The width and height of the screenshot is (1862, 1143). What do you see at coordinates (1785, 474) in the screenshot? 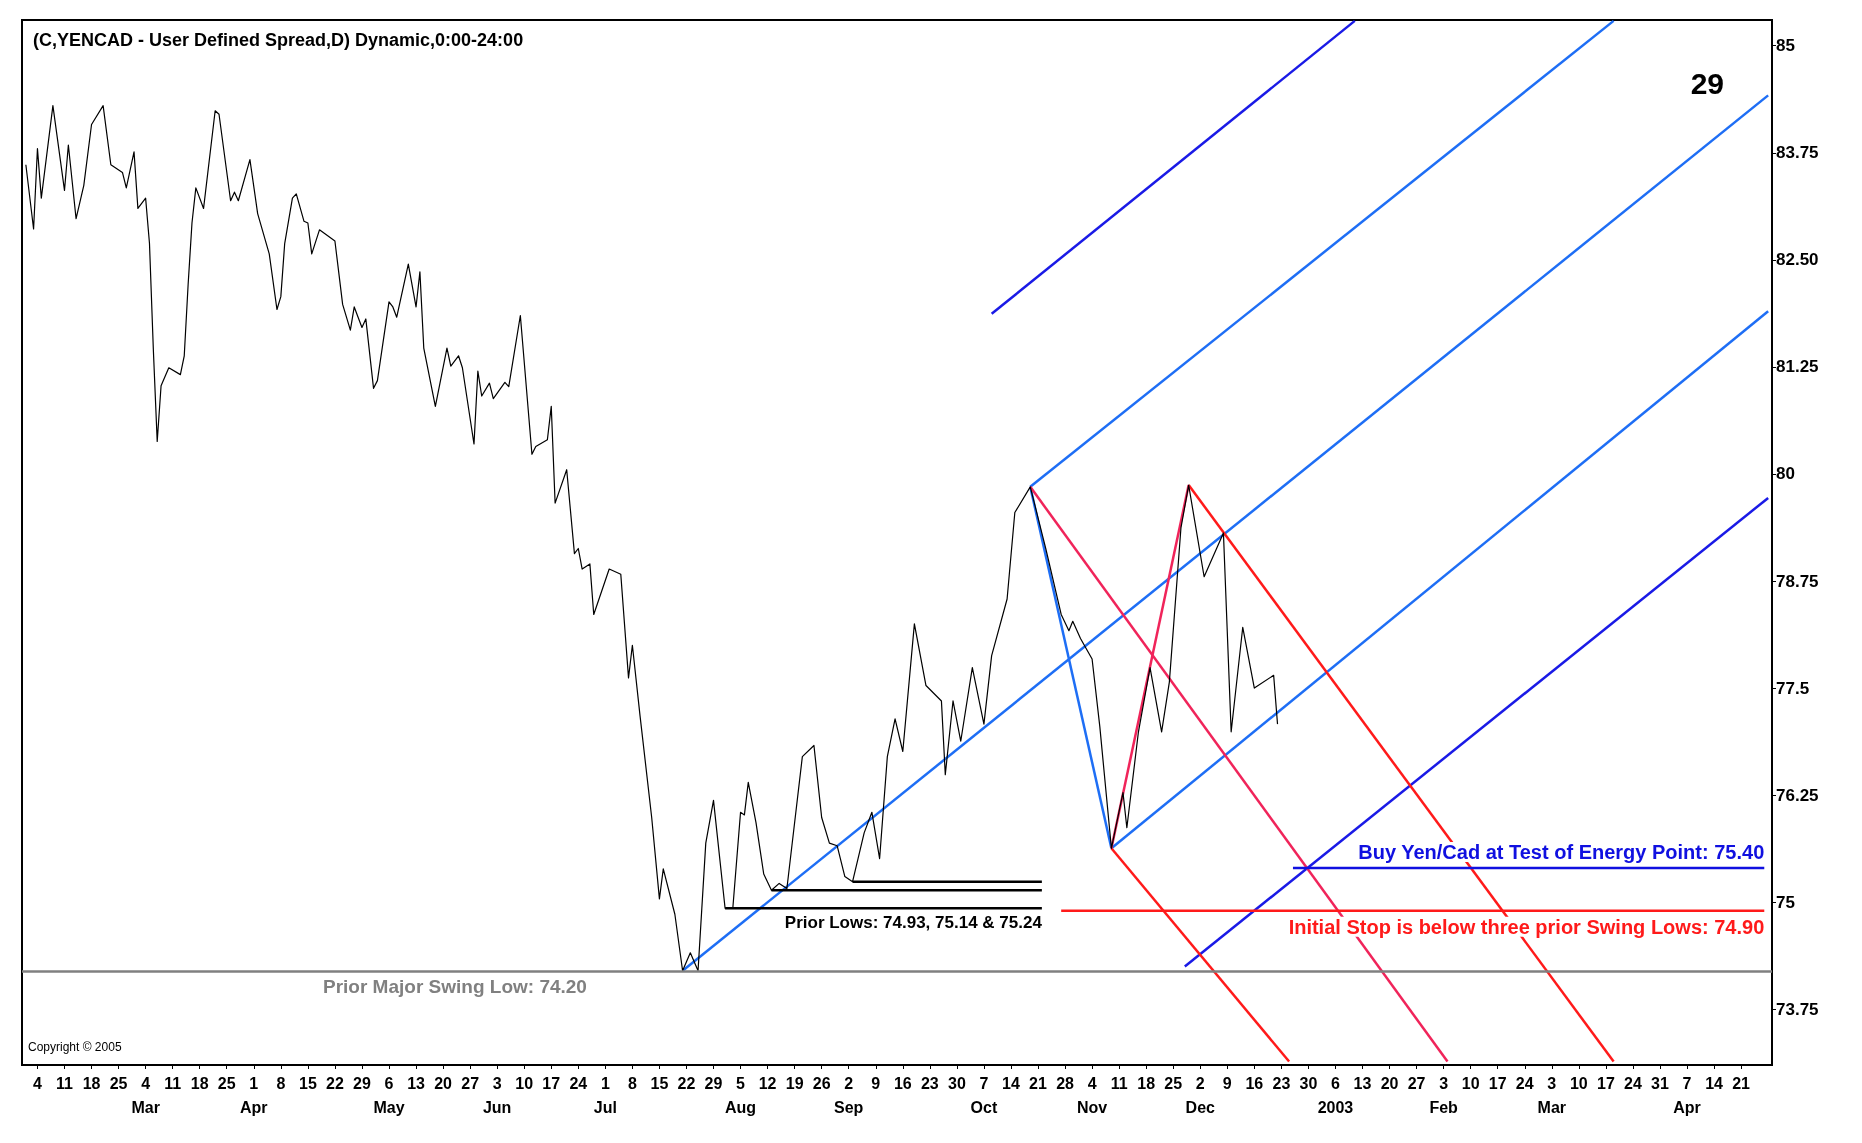
I see `y-tick-label: 80` at bounding box center [1785, 474].